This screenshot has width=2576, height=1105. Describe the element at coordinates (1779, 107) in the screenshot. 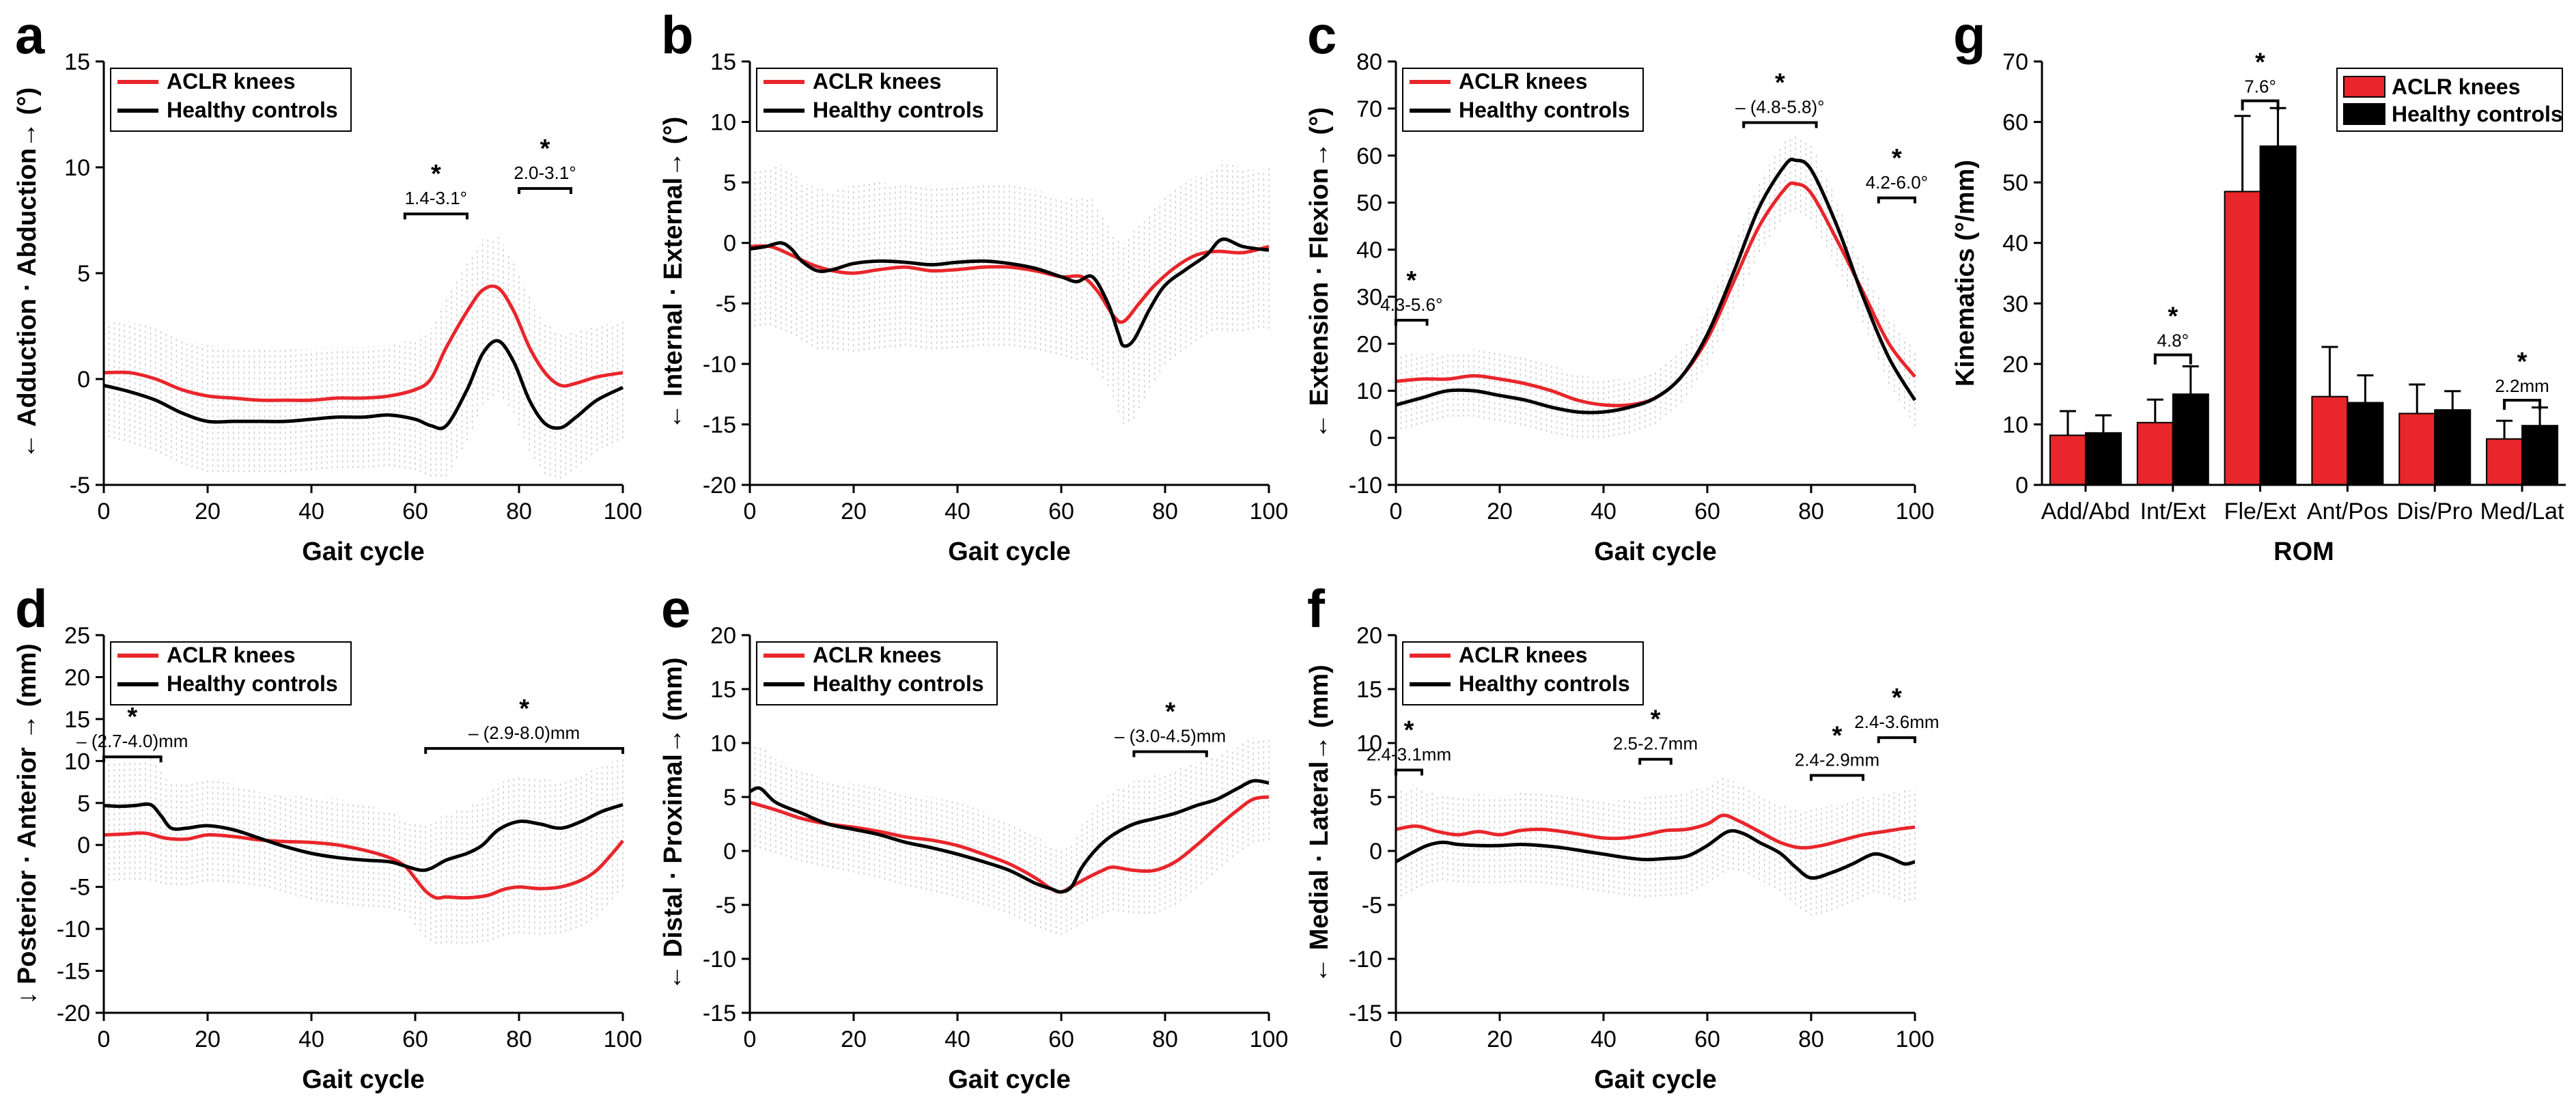

I see `significance-range: – (4.8-5.8)°` at that location.